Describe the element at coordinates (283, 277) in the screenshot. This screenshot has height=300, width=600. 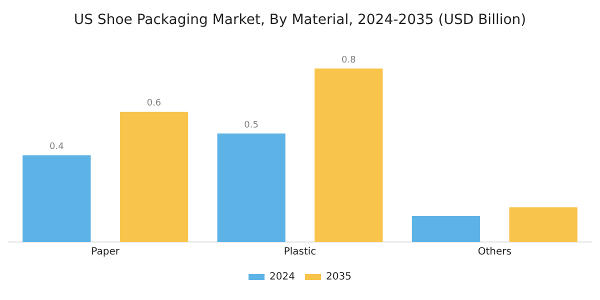
I see `legend-label: 2024` at that location.